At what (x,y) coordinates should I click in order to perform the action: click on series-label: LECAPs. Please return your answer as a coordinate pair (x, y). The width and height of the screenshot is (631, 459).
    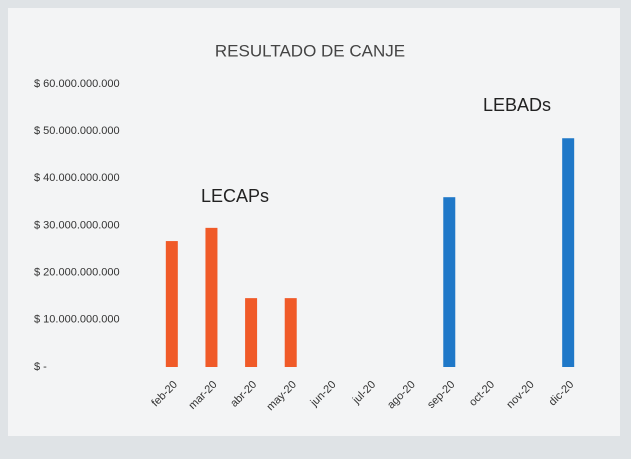
    Looking at the image, I should click on (235, 196).